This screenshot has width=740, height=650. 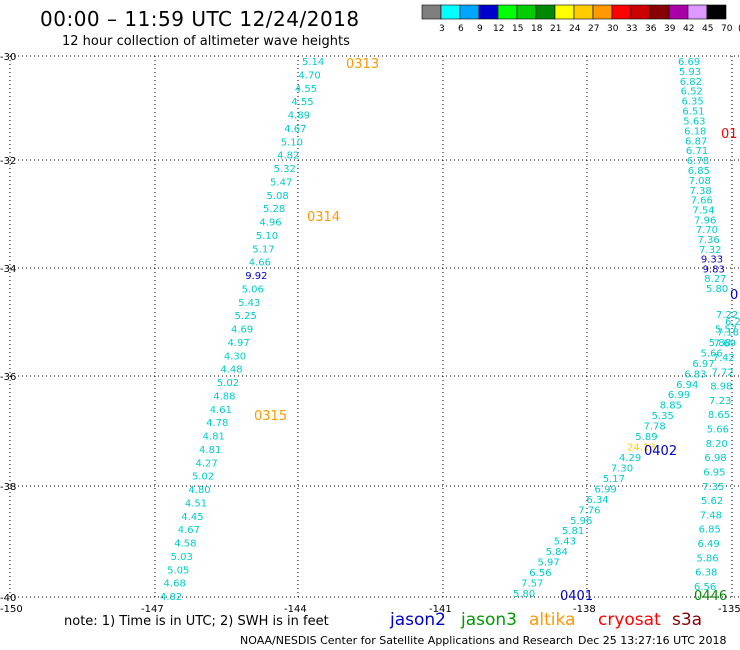 I want to click on swh-value: 5.81, so click(x=573, y=531).